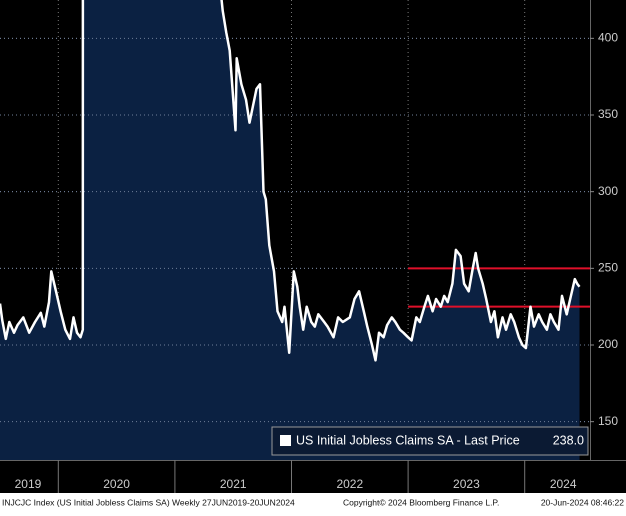 The height and width of the screenshot is (516, 626). I want to click on y-tick-label: 350, so click(608, 114).